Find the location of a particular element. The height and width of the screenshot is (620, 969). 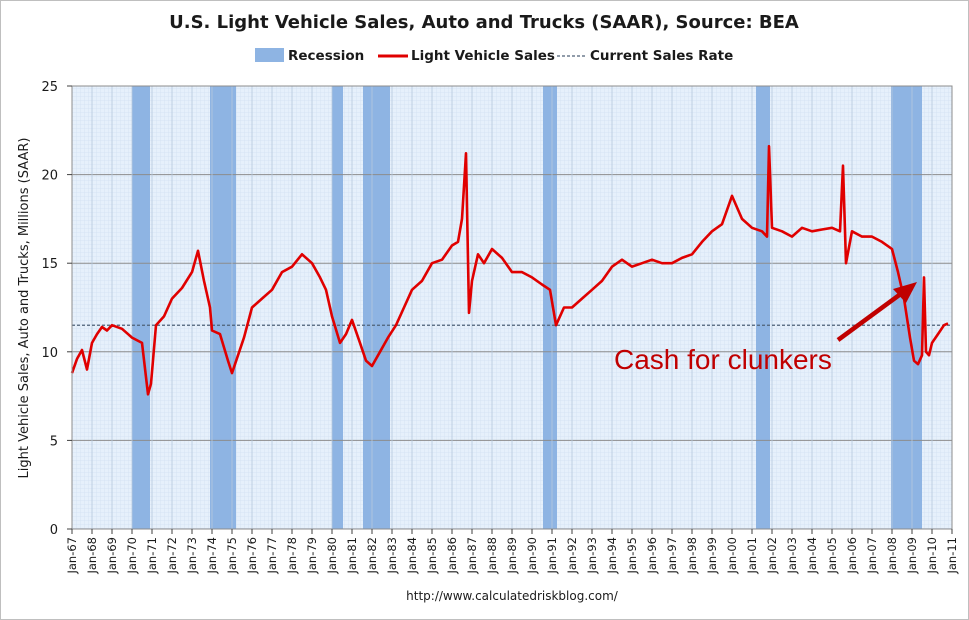

x-tick-label: Jan-85 is located at coordinates (432, 556).